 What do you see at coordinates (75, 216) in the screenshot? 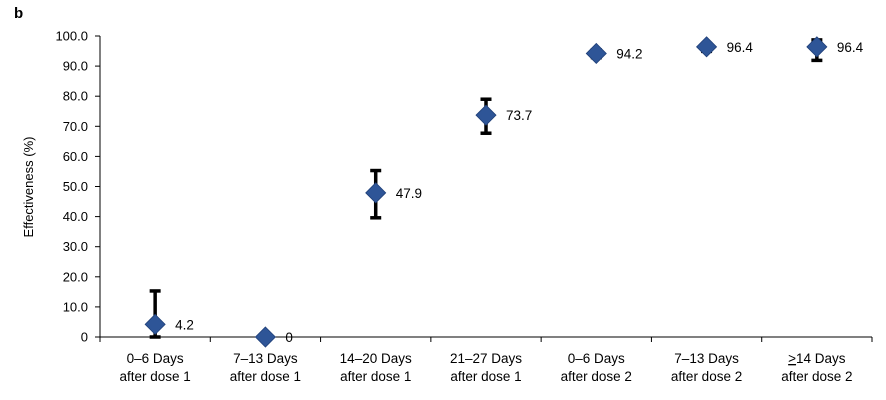
I see `y-tick-label: 40.0` at bounding box center [75, 216].